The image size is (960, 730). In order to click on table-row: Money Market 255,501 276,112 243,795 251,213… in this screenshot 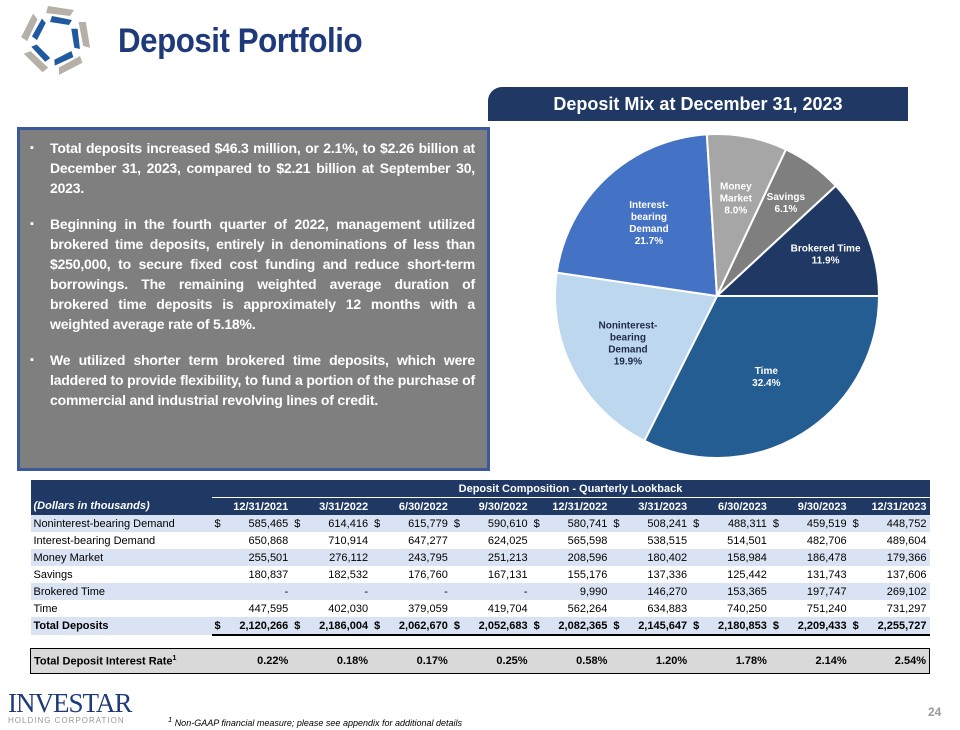, I will do `click(480, 557)`.